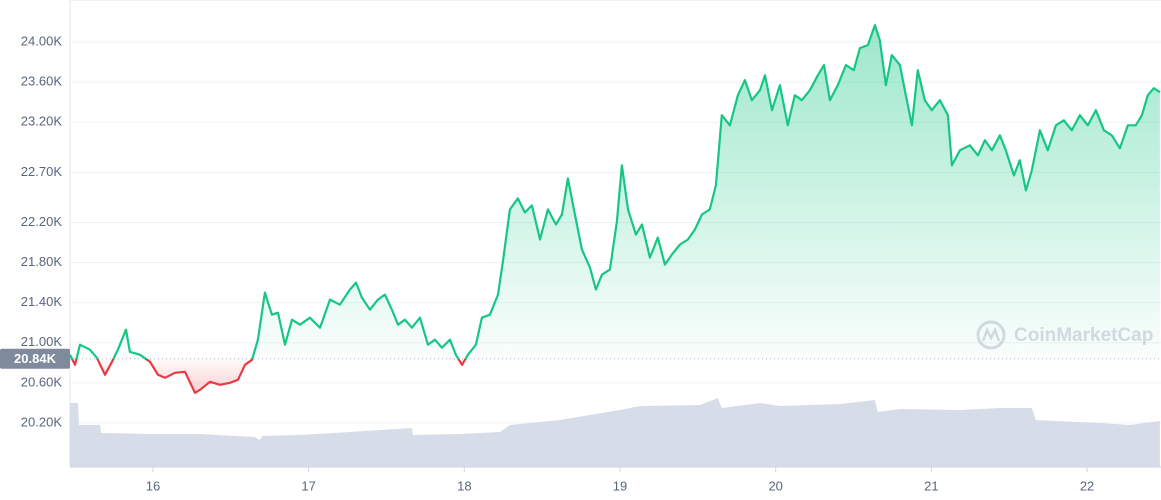  Describe the element at coordinates (1083, 335) in the screenshot. I see `watermark-text: CoinMarketCap` at that location.